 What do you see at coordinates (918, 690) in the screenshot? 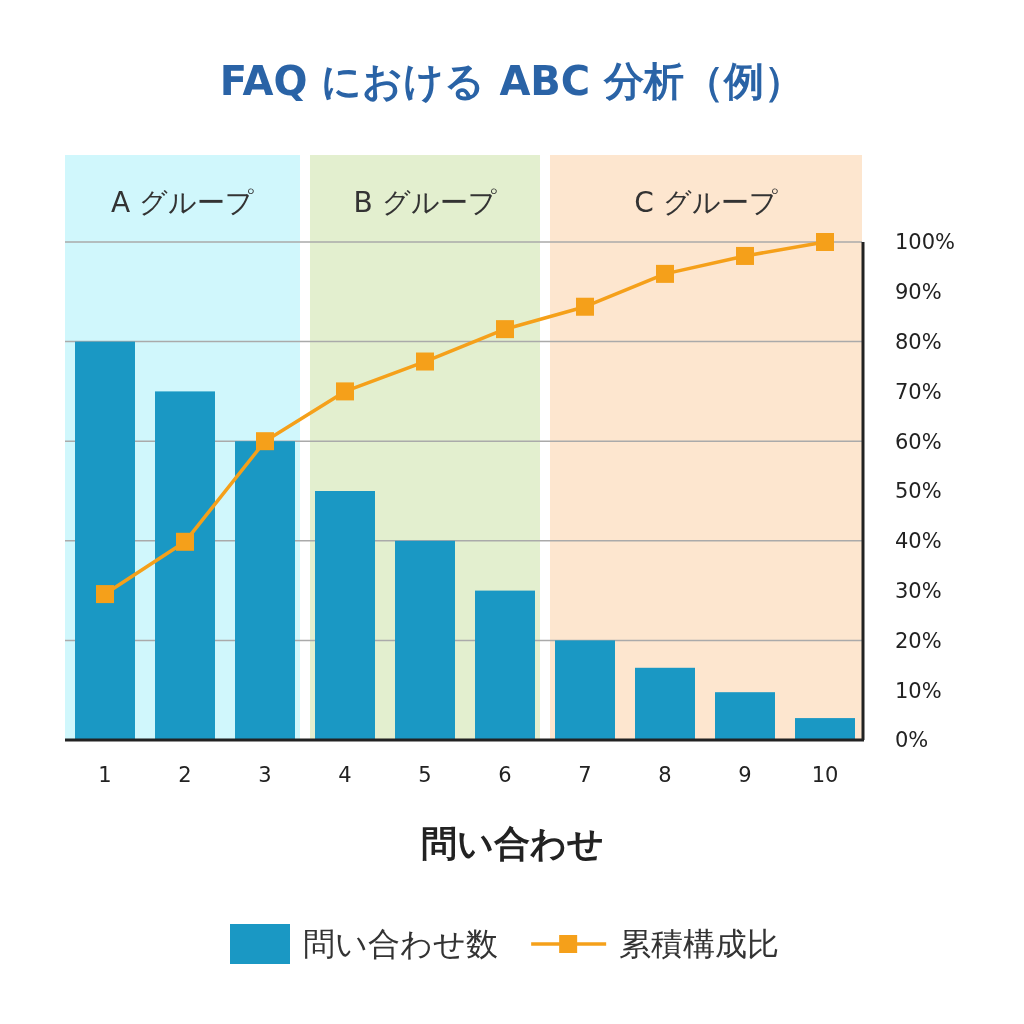
I see `y-tick-label: 10%` at bounding box center [918, 690].